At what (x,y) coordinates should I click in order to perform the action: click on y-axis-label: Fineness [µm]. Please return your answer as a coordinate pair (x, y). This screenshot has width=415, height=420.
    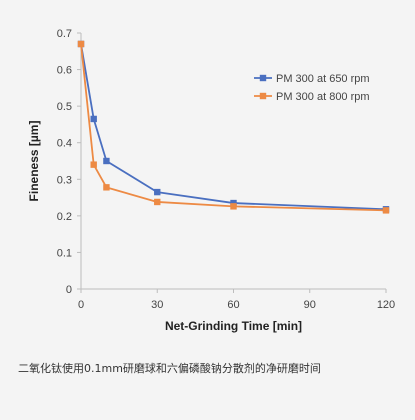
    Looking at the image, I should click on (34, 161).